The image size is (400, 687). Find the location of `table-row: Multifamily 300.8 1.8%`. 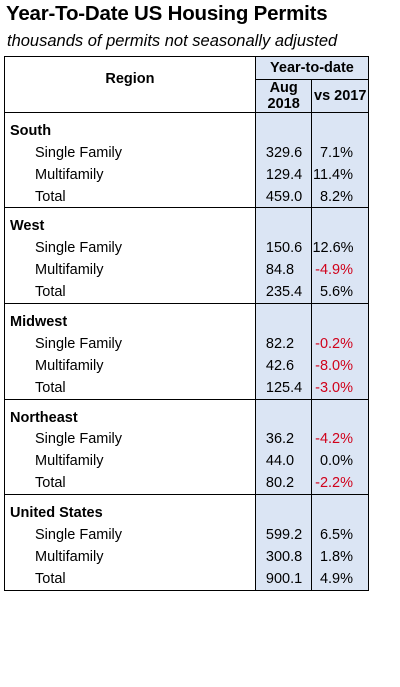

table-row: Multifamily 300.8 1.8% is located at coordinates (186, 556).